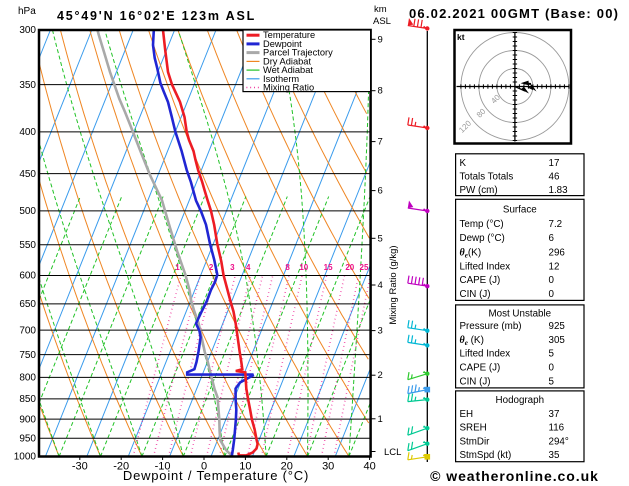  What do you see at coordinates (467, 414) in the screenshot?
I see `svg-text: EH` at bounding box center [467, 414].